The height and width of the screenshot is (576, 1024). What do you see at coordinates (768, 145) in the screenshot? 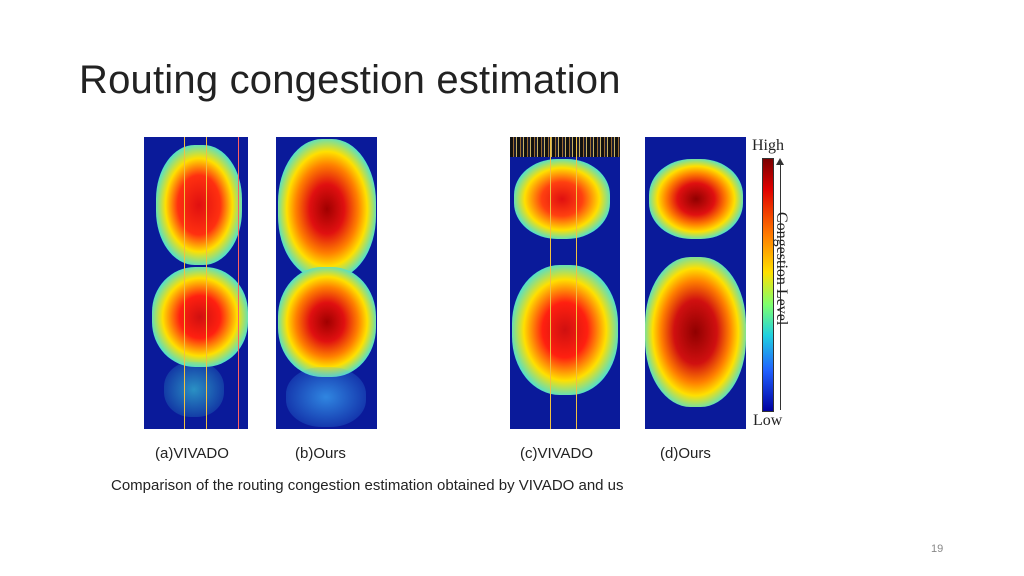
I see `colorbar-high-label: High` at bounding box center [768, 145].